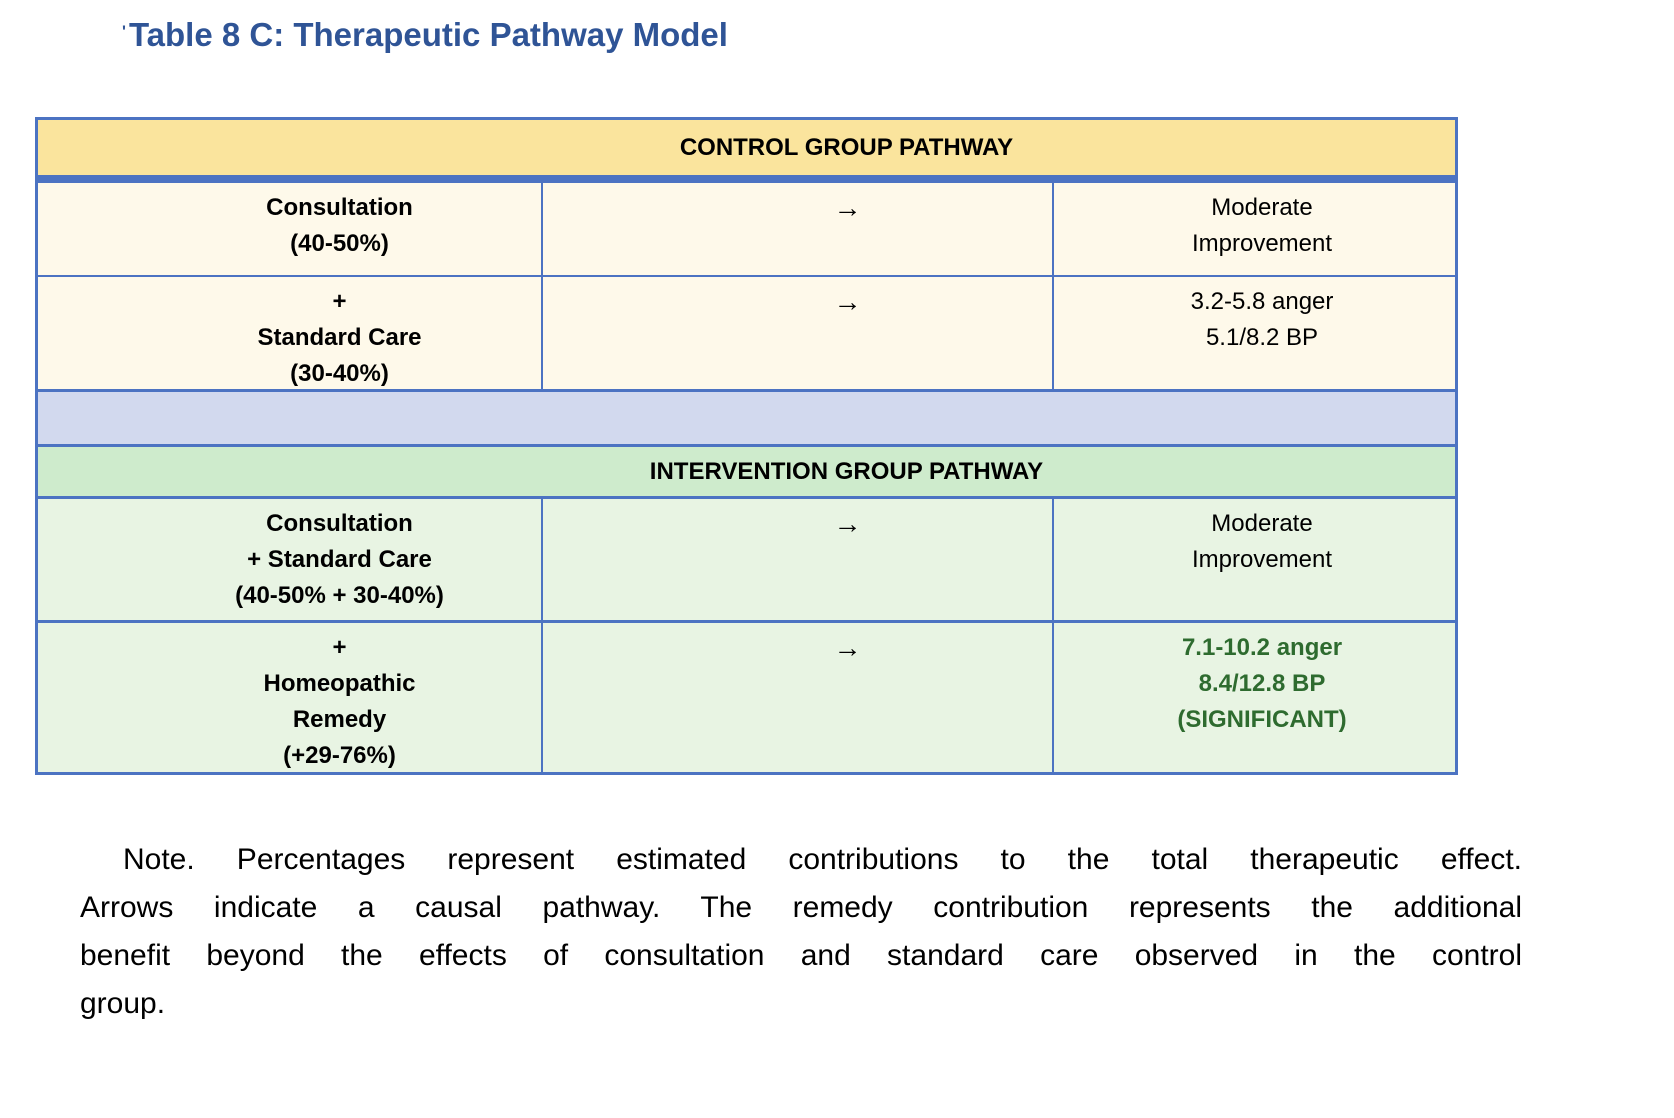 The image size is (1674, 1118). Describe the element at coordinates (124, 31) in the screenshot. I see `stray-apostrophe-mark: '` at that location.